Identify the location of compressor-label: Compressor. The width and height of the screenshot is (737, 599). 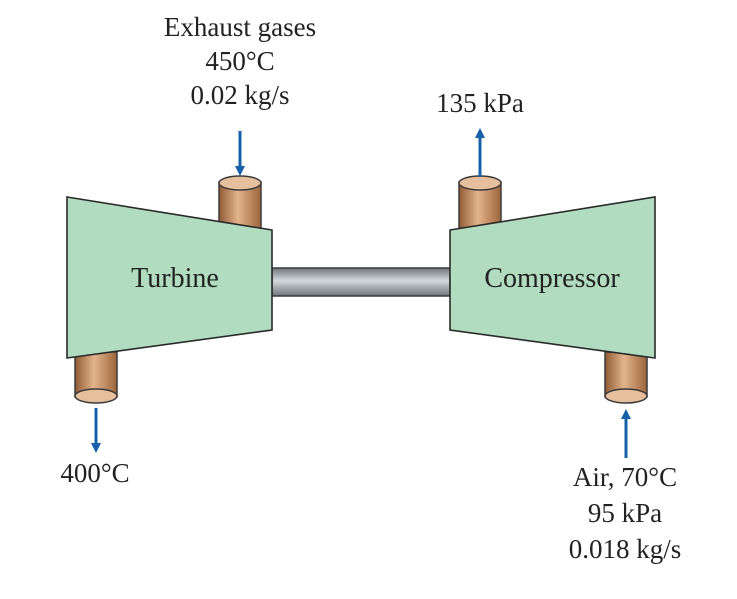
(552, 278).